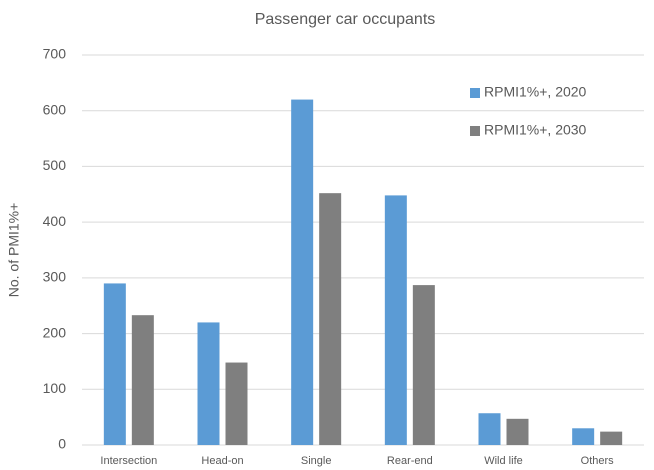 Image resolution: width=654 pixels, height=470 pixels. Describe the element at coordinates (55, 277) in the screenshot. I see `y-tick-label: 300` at that location.